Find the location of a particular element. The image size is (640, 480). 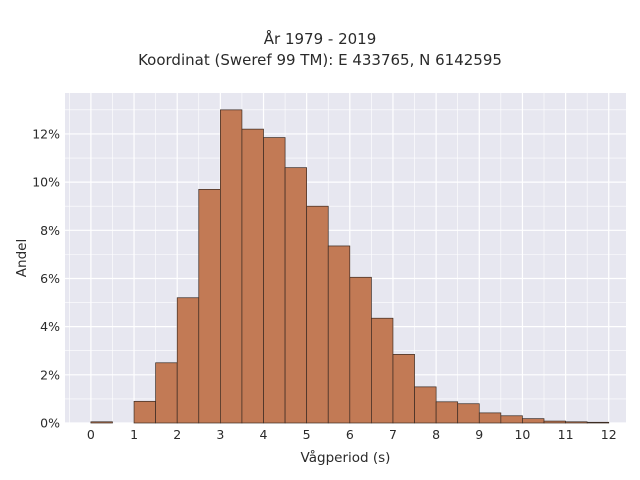

y-tick-label: 0% is located at coordinates (50, 423).